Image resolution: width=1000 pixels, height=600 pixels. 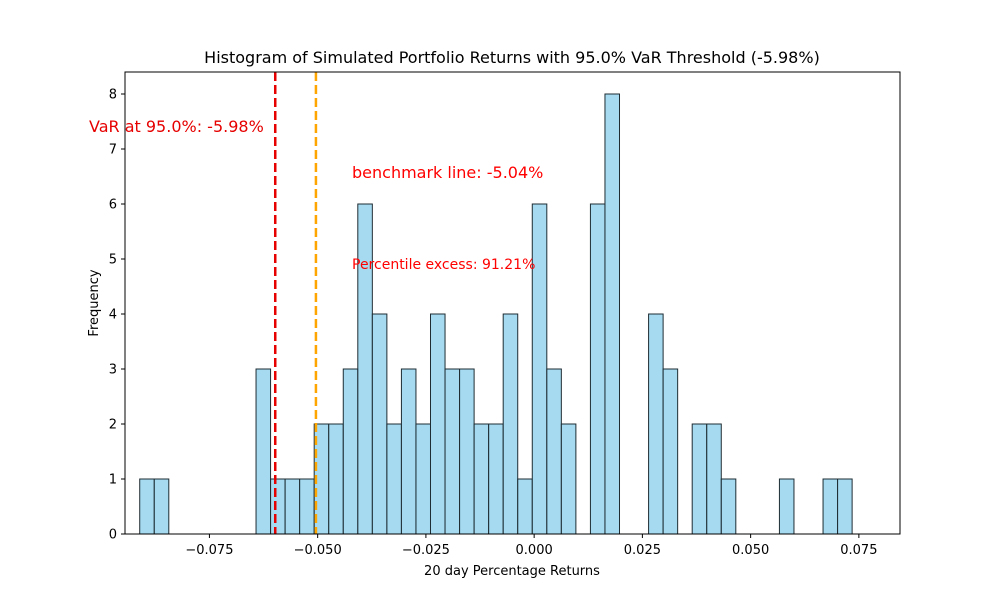 What do you see at coordinates (318, 550) in the screenshot?
I see `x-tick-label: −0.050` at bounding box center [318, 550].